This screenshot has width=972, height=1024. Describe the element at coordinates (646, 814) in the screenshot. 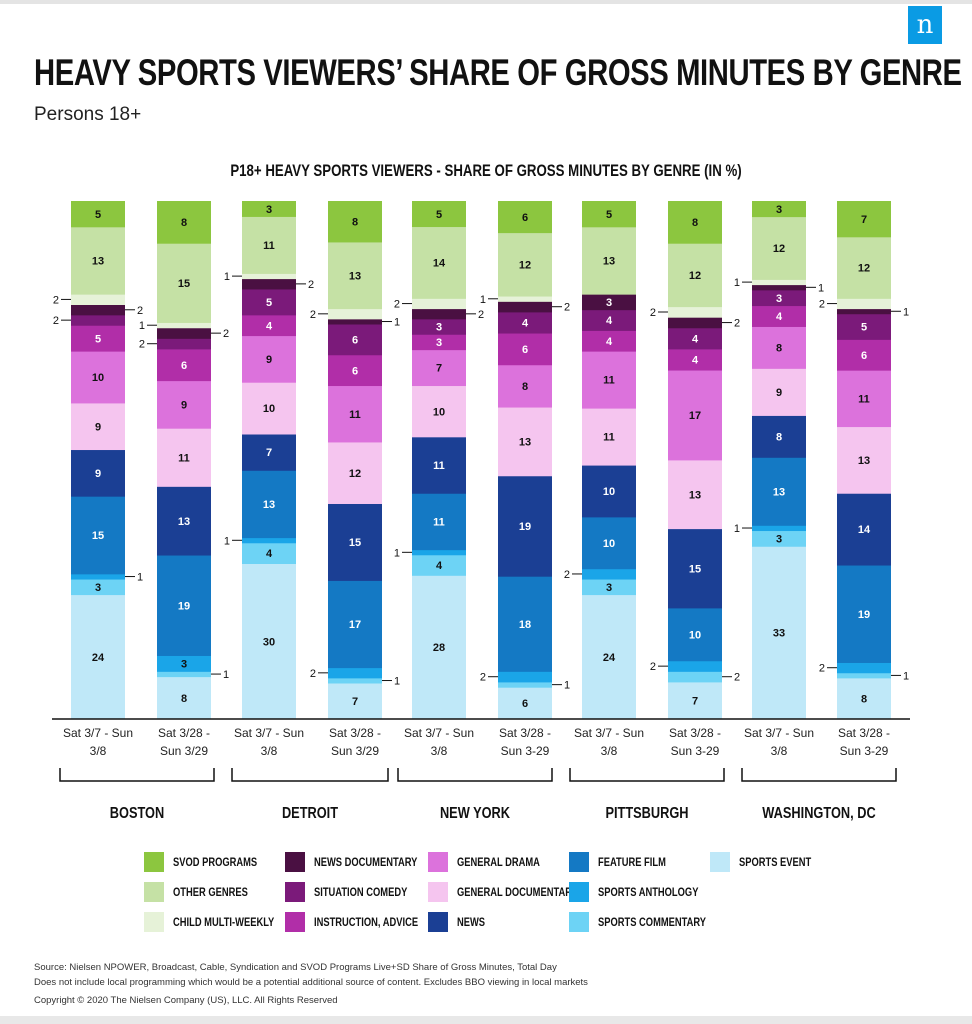

I see `group-label: PITTSBURGH` at that location.